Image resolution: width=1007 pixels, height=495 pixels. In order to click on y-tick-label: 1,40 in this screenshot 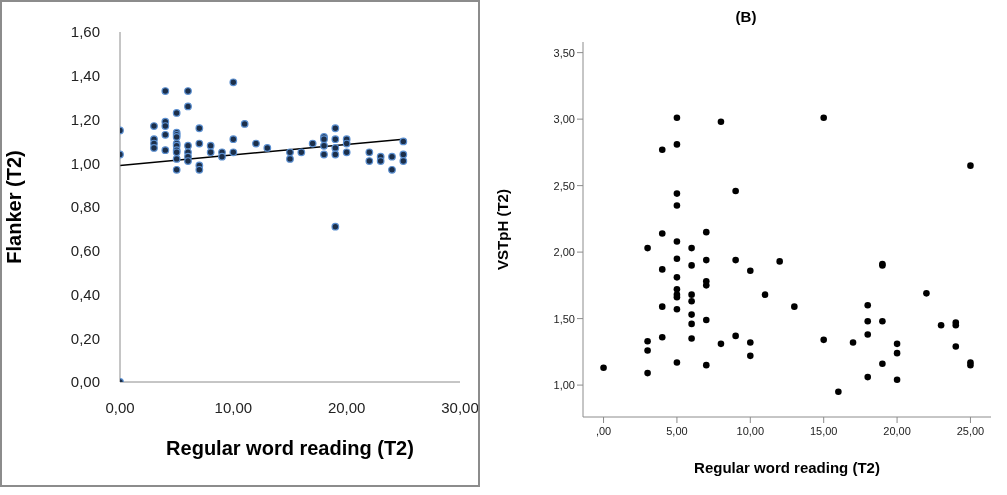, I will do `click(85, 76)`.